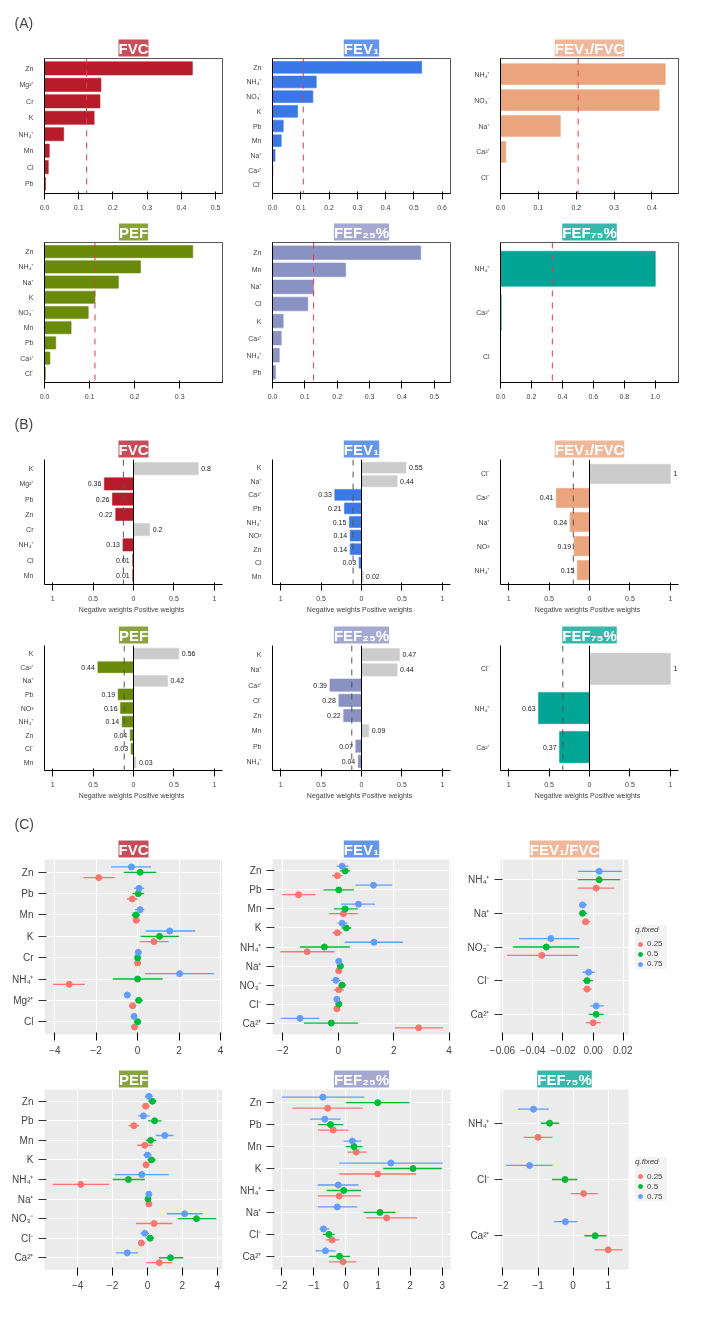 This screenshot has width=707, height=1324. I want to click on x-tick-label: −0.06, so click(502, 1050).